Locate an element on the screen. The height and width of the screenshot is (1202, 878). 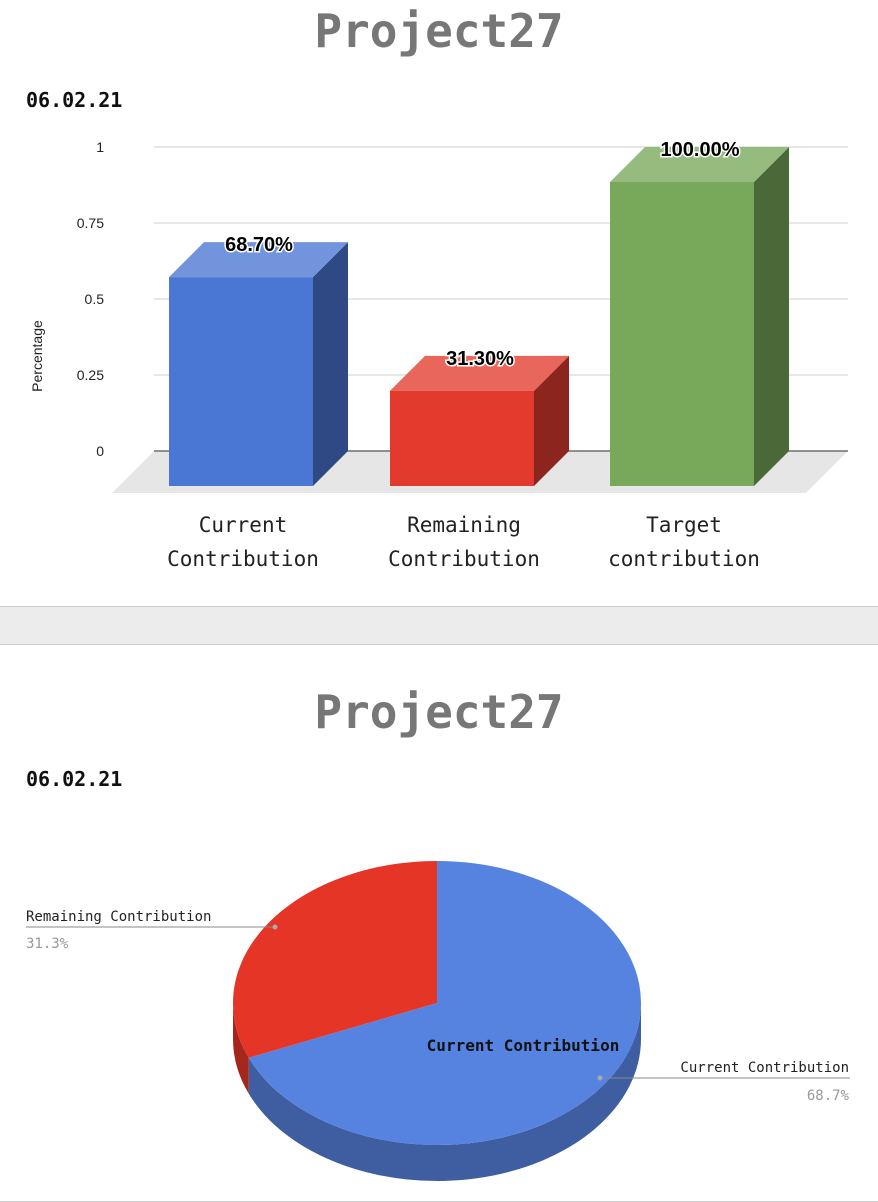
y-tick-label: 0.25 is located at coordinates (90, 375).